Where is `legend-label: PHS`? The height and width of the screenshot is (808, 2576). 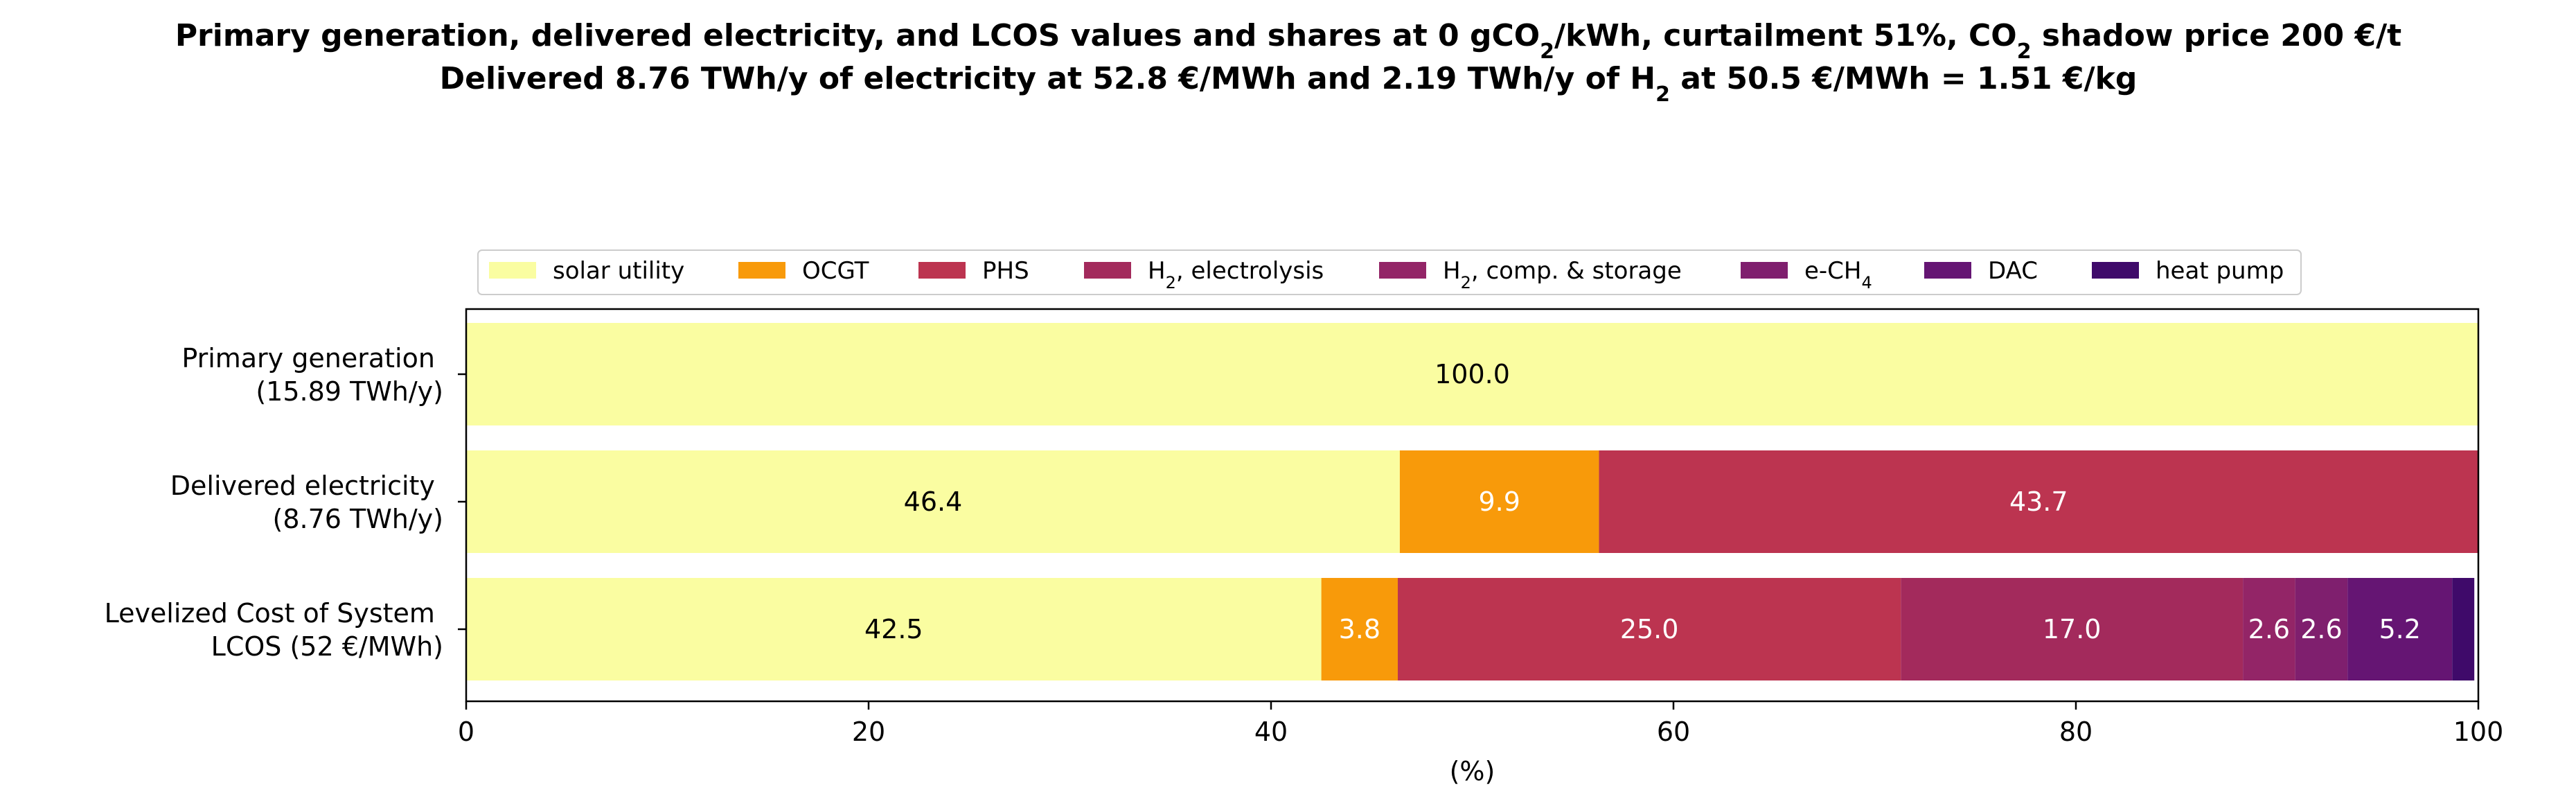
legend-label: PHS is located at coordinates (1005, 271).